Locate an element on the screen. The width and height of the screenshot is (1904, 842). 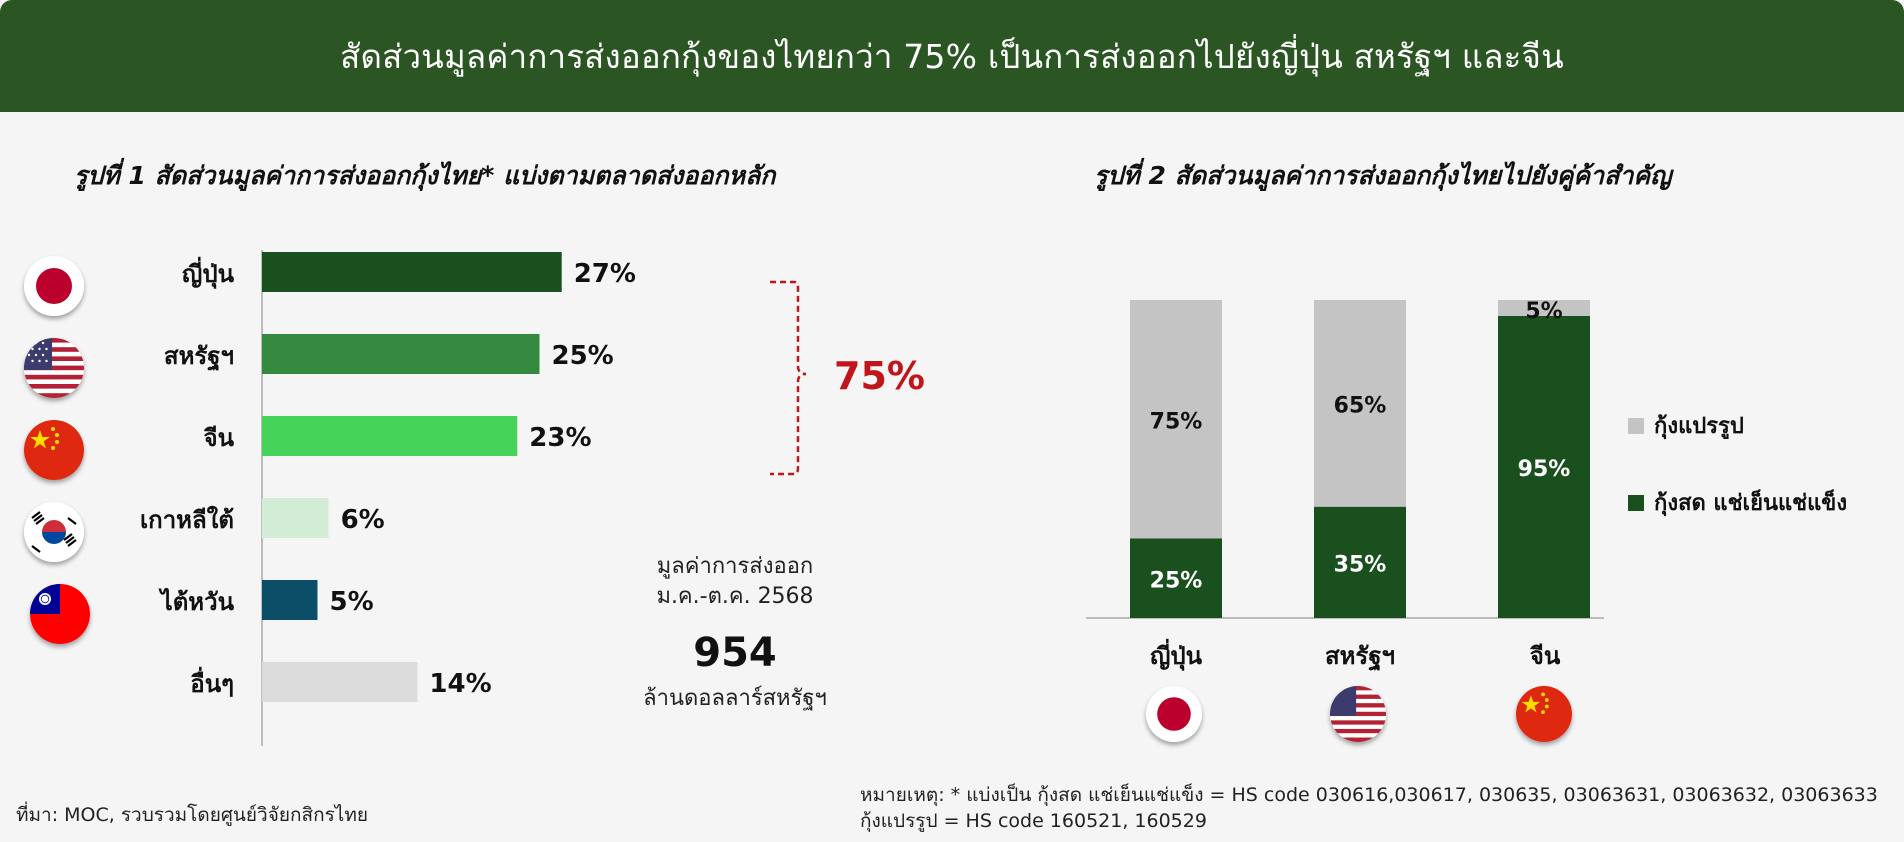
usa-flag-icon is located at coordinates (1358, 714).